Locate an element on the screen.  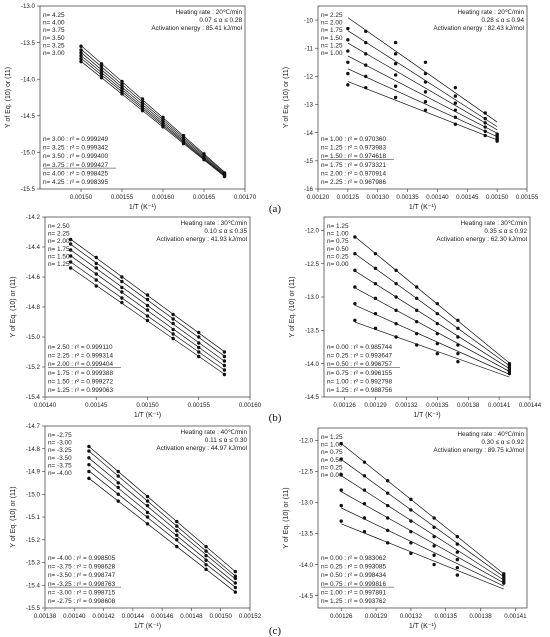
r-squared-label: n= 2.00 : r² = 0.999404 is located at coordinates (80, 364).